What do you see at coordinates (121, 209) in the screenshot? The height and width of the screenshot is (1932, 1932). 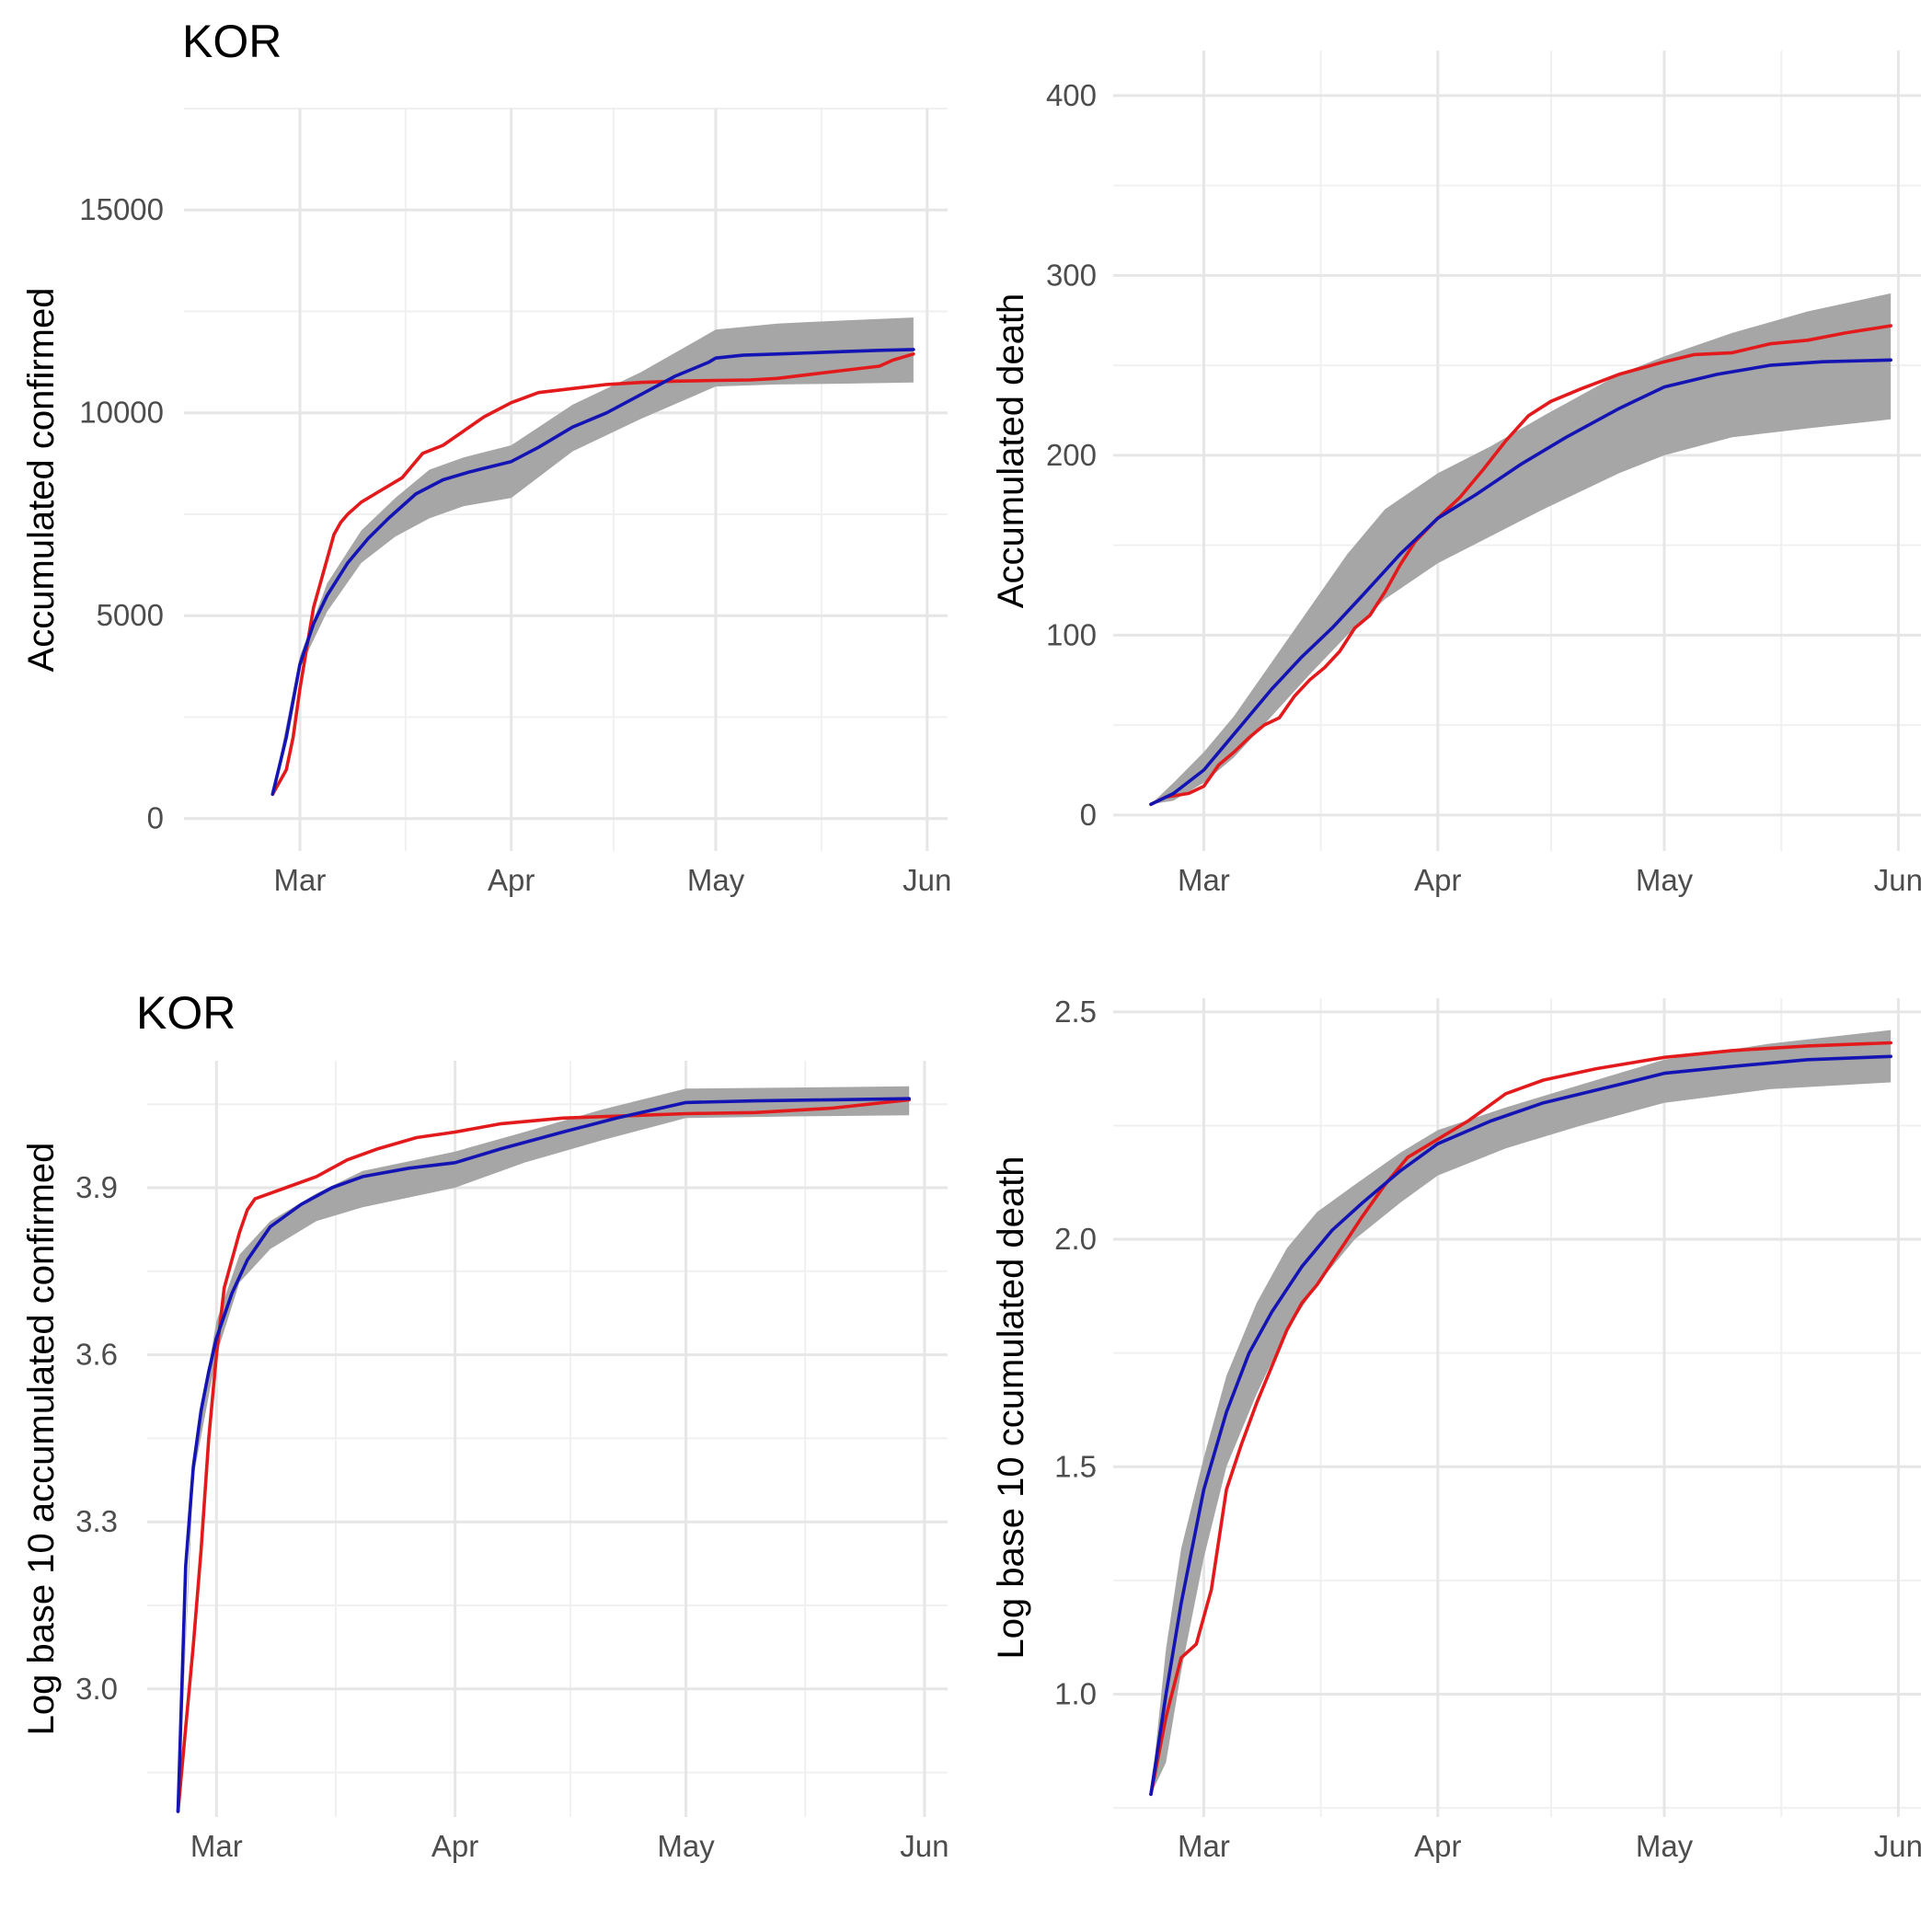 I see `y-tick-label: 15000` at bounding box center [121, 209].